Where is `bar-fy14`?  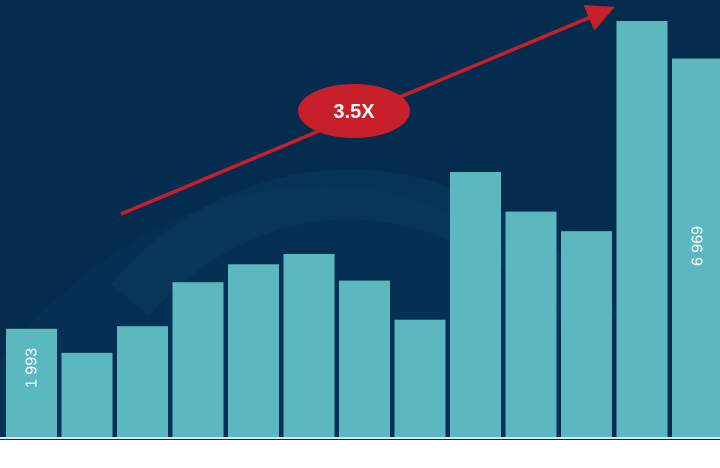
bar-fy14 is located at coordinates (253, 350).